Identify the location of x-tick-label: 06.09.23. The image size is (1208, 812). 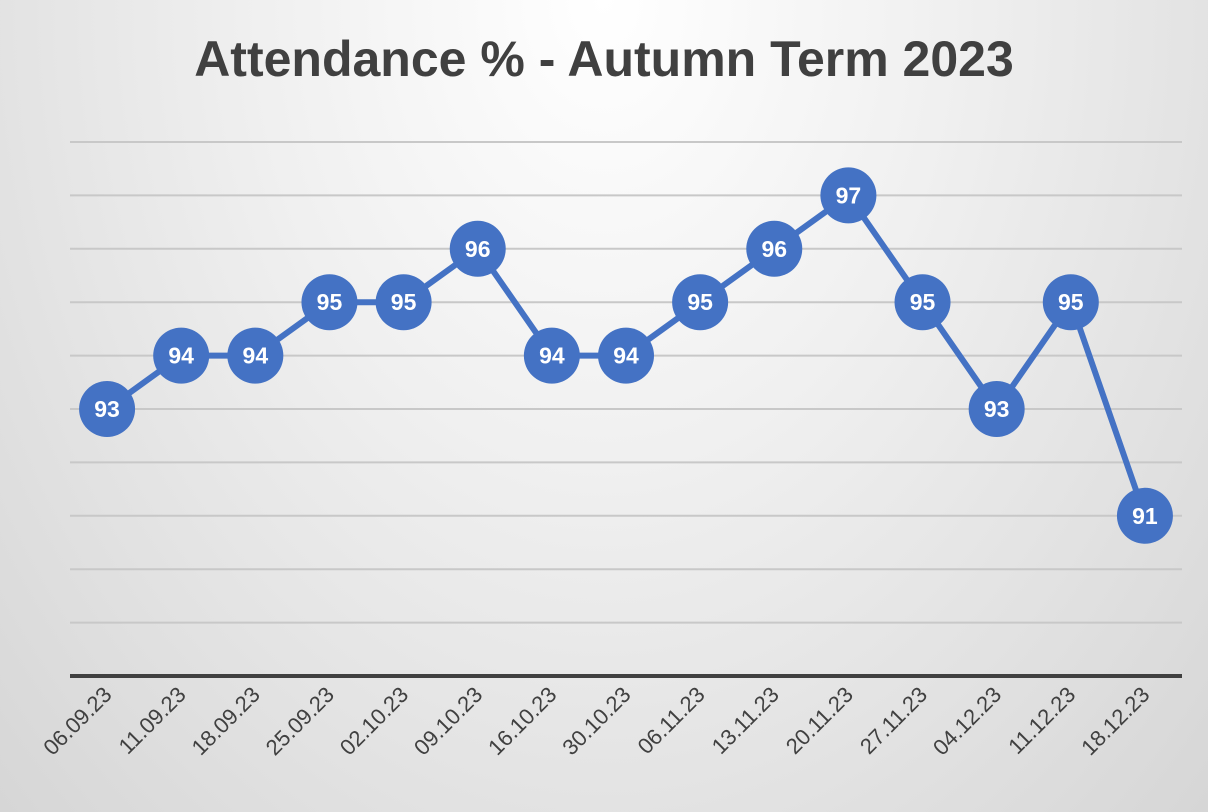
(77, 721).